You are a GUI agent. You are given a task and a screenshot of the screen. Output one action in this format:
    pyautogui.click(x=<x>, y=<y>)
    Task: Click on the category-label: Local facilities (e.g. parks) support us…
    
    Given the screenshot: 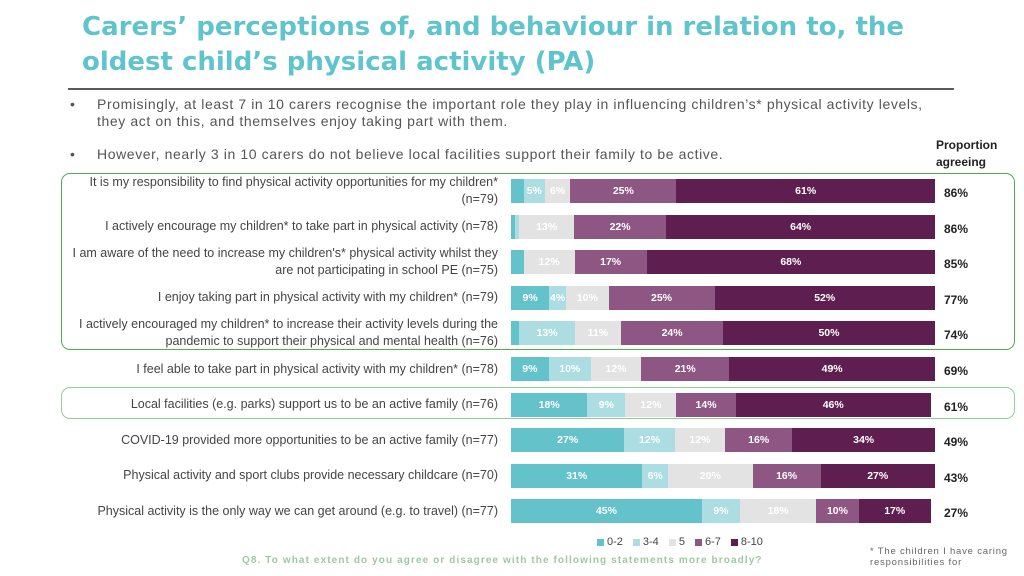 What is the action you would take?
    pyautogui.click(x=314, y=404)
    